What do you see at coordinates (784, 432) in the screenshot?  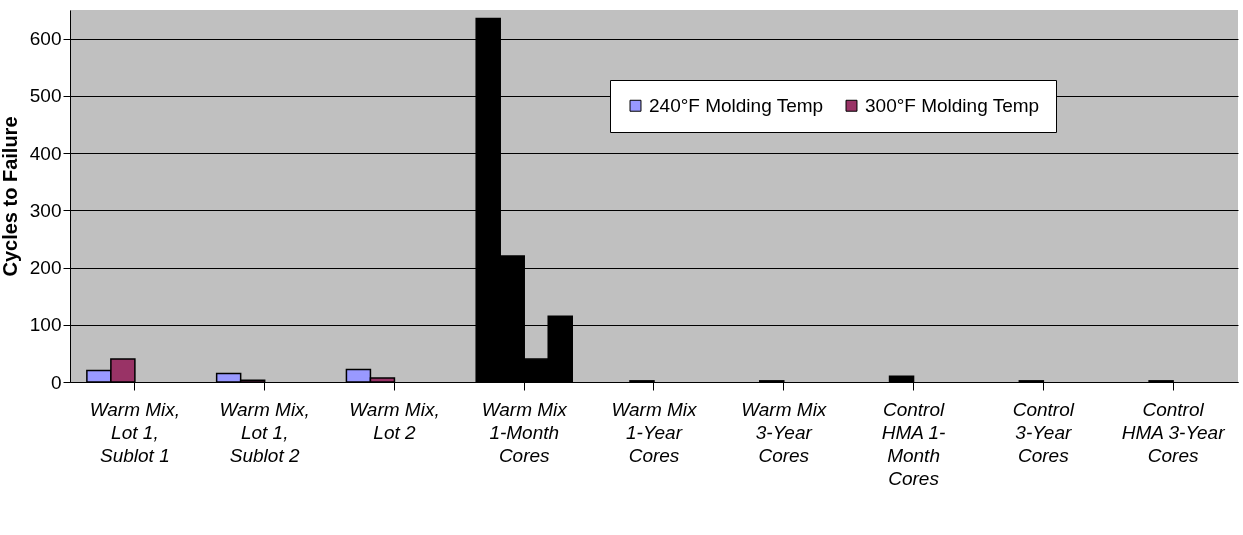 I see `x-tick-label: Warm Mix 3-Year Cores` at bounding box center [784, 432].